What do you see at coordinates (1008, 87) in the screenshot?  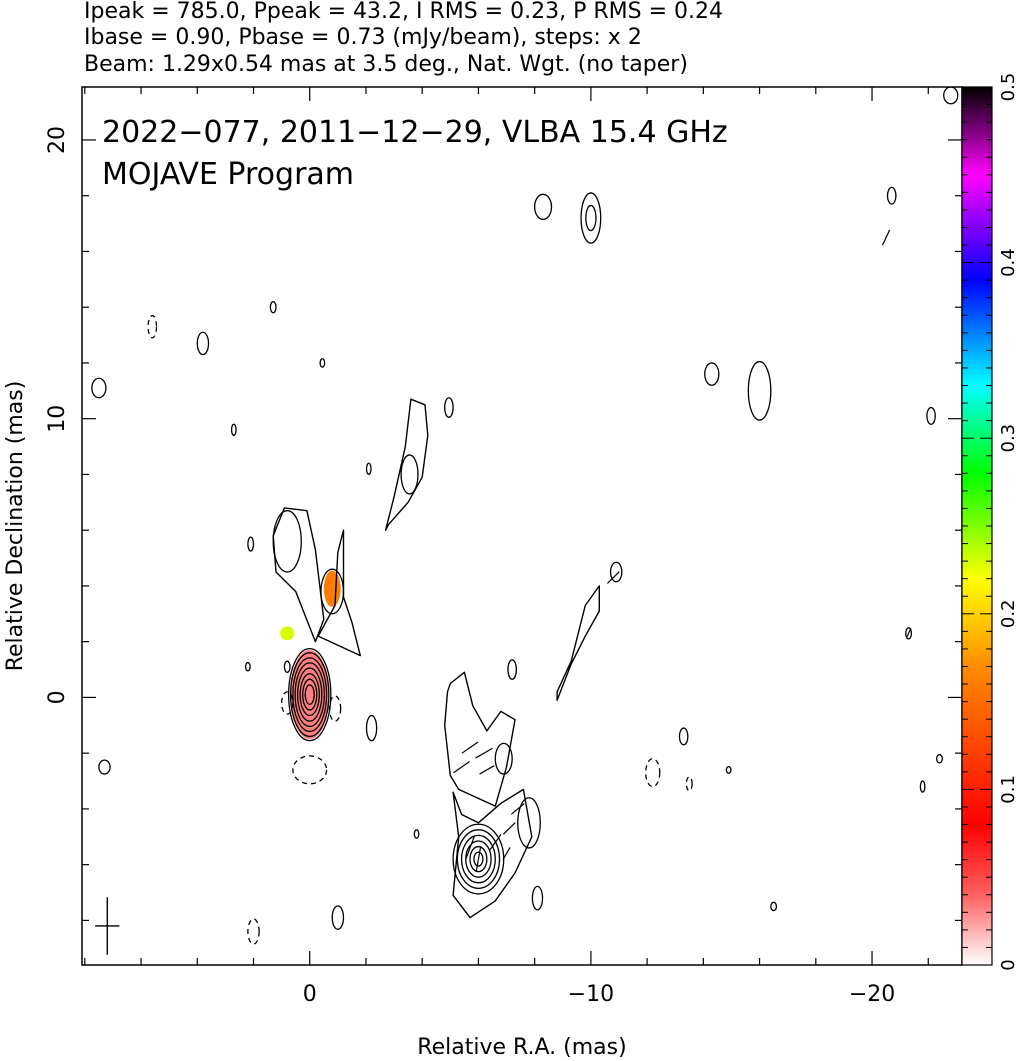 I see `colorbar-tick-label: 0.5` at bounding box center [1008, 87].